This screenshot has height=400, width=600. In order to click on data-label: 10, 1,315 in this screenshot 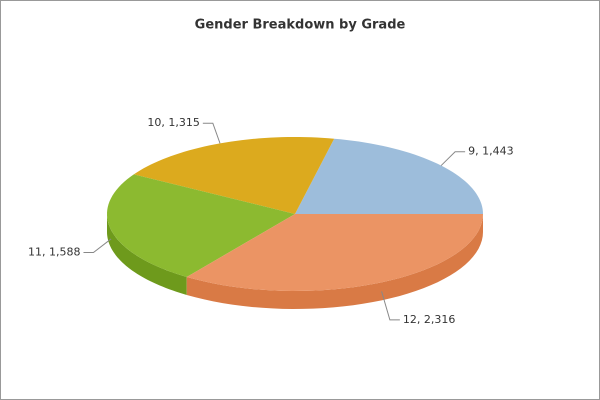, I will do `click(173, 122)`.